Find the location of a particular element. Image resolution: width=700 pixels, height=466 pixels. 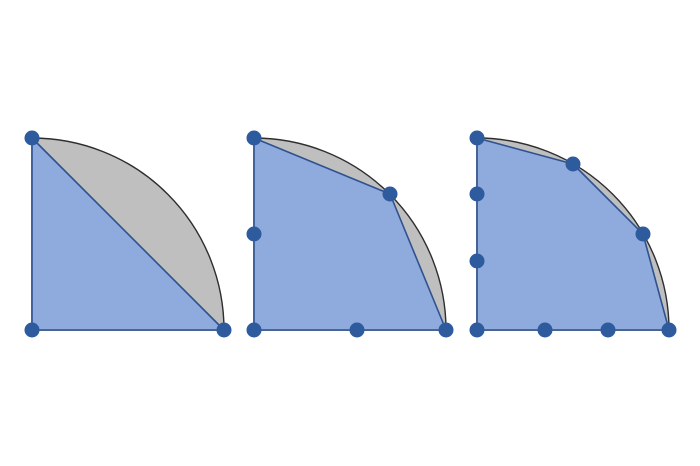

quarter-circle-one-chord is located at coordinates (128, 234).